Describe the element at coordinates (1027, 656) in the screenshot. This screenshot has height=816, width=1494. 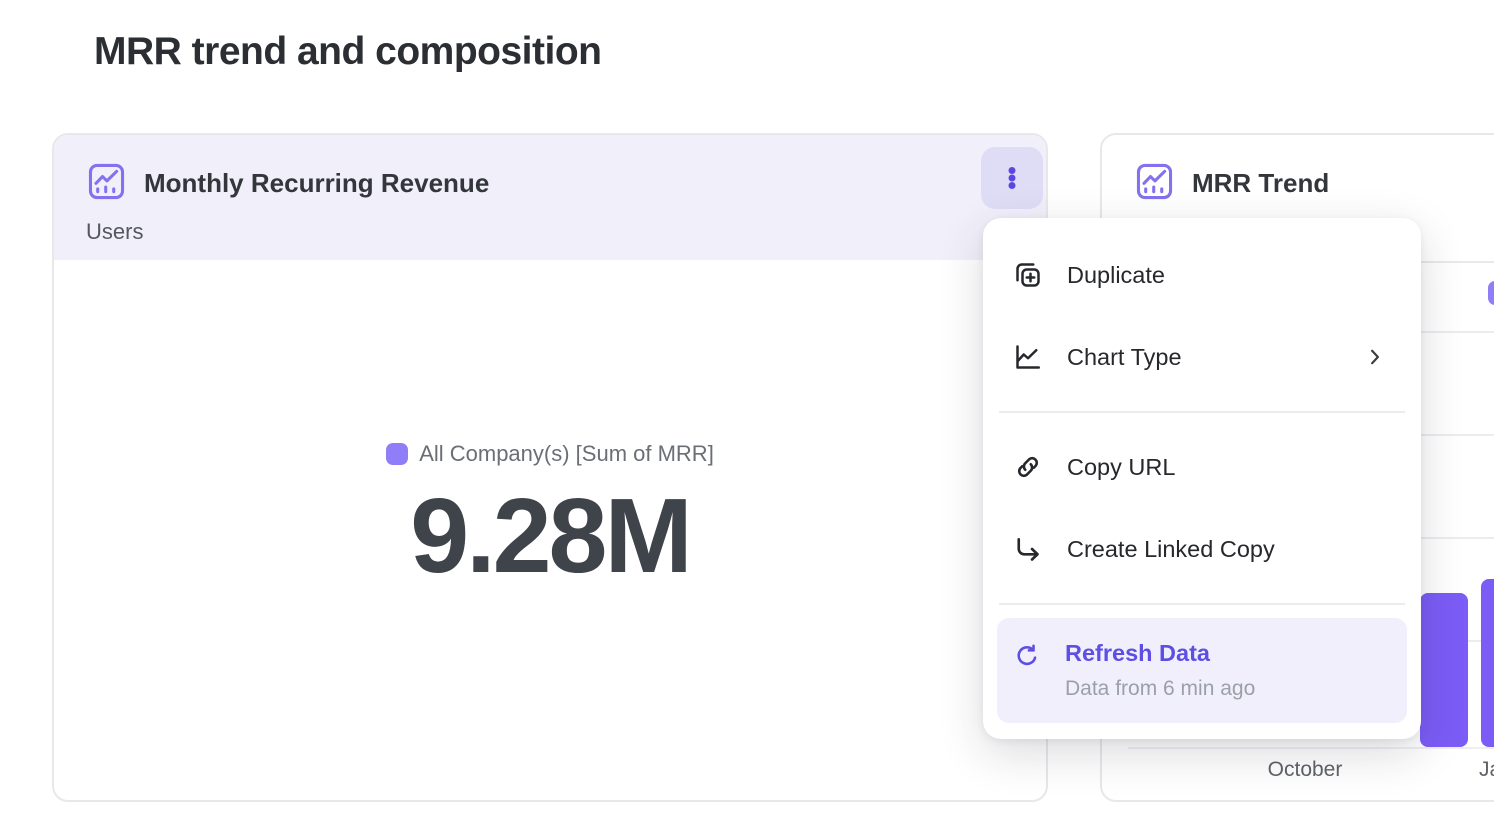
I see `refresh-icon` at that location.